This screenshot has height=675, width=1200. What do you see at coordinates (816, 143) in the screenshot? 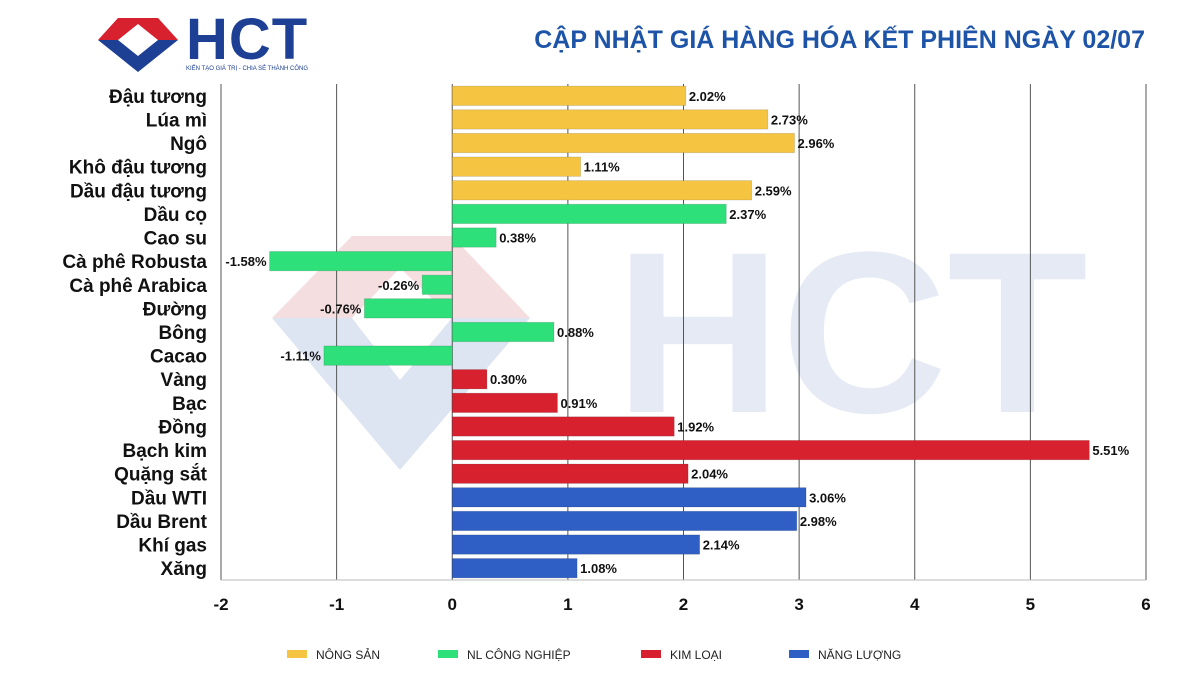
I see `data-label: 2.96%` at bounding box center [816, 143].